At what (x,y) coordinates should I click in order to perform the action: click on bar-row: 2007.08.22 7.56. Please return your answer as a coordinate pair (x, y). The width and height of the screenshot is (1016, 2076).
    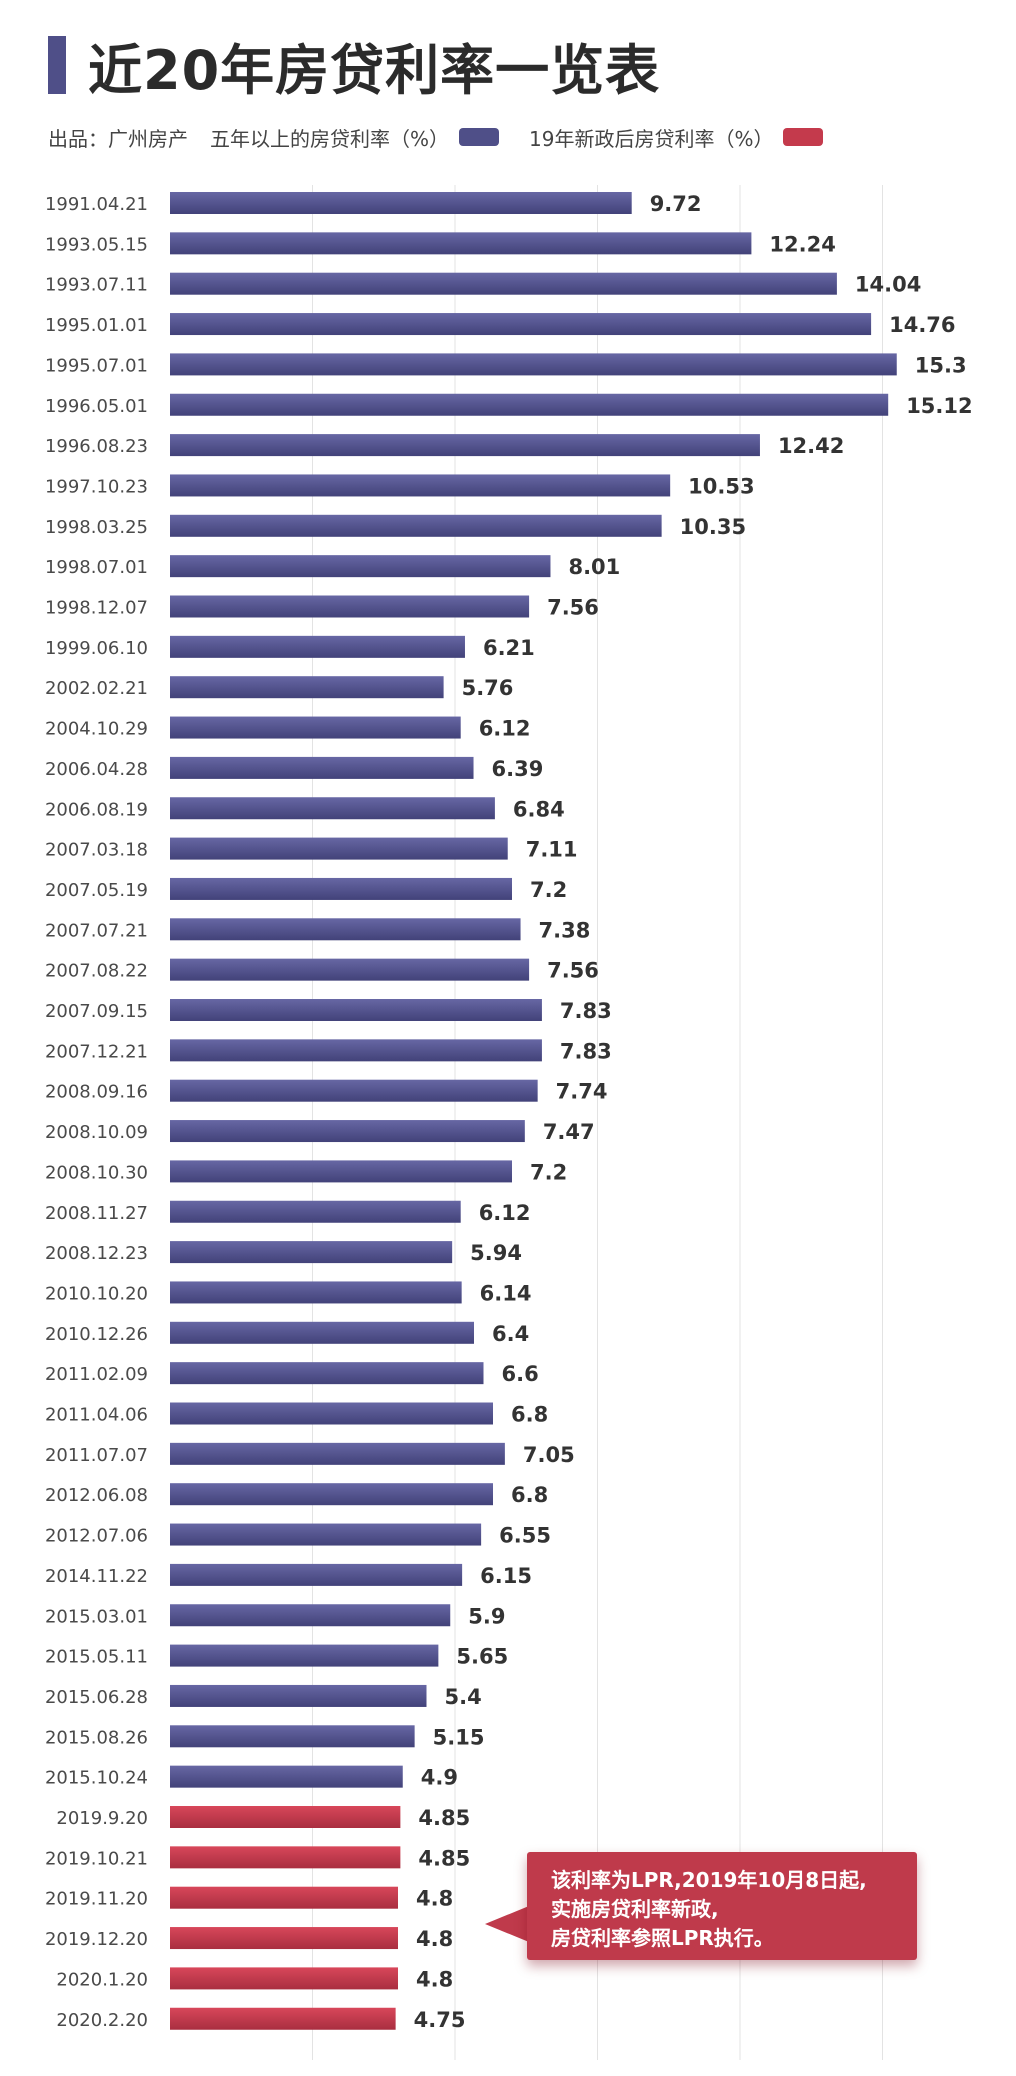
    Looking at the image, I should click on (322, 970).